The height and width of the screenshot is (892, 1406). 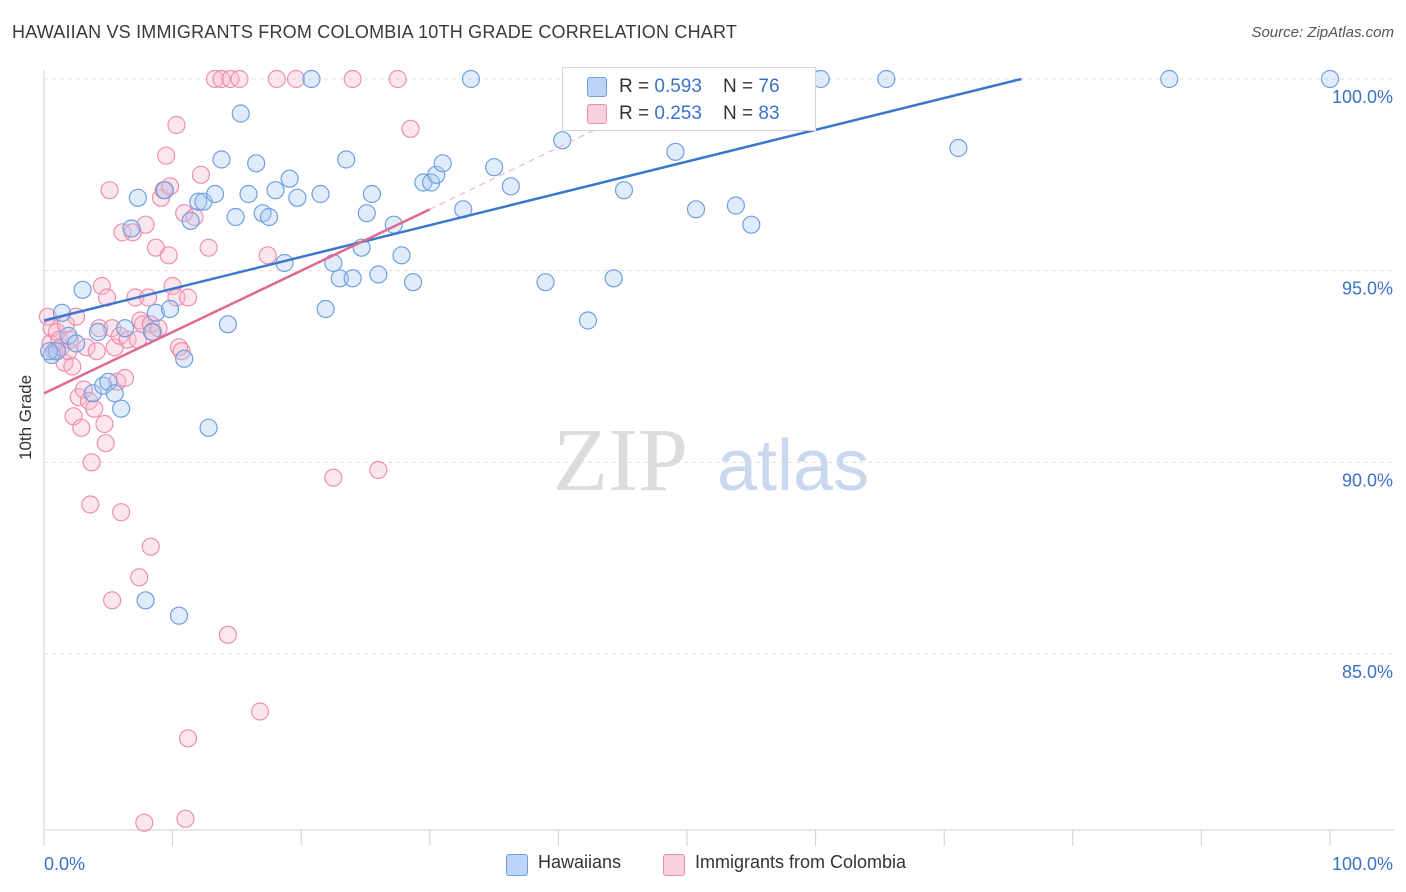 I want to click on legend-swatch-hawaiians, so click(x=597, y=87).